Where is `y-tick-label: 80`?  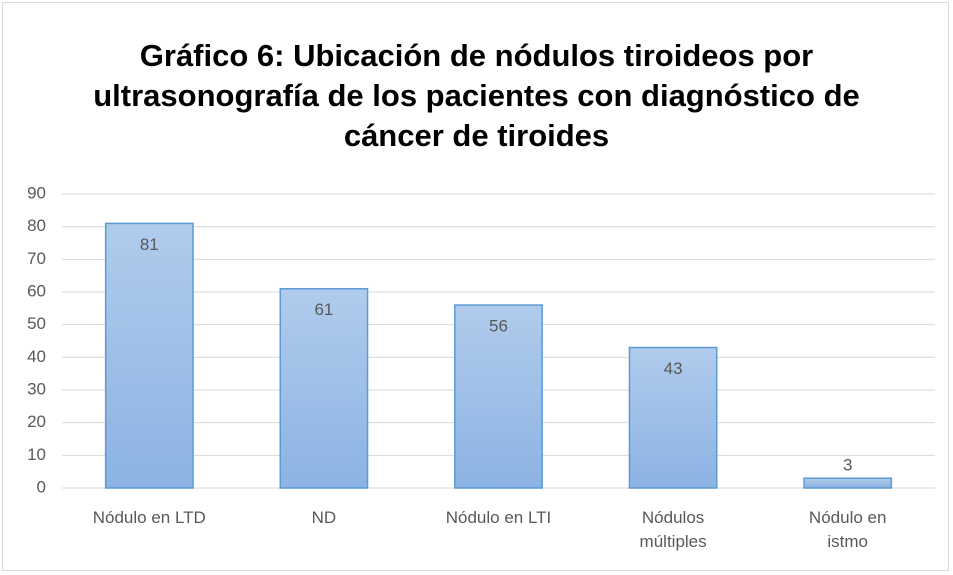 y-tick-label: 80 is located at coordinates (36, 225).